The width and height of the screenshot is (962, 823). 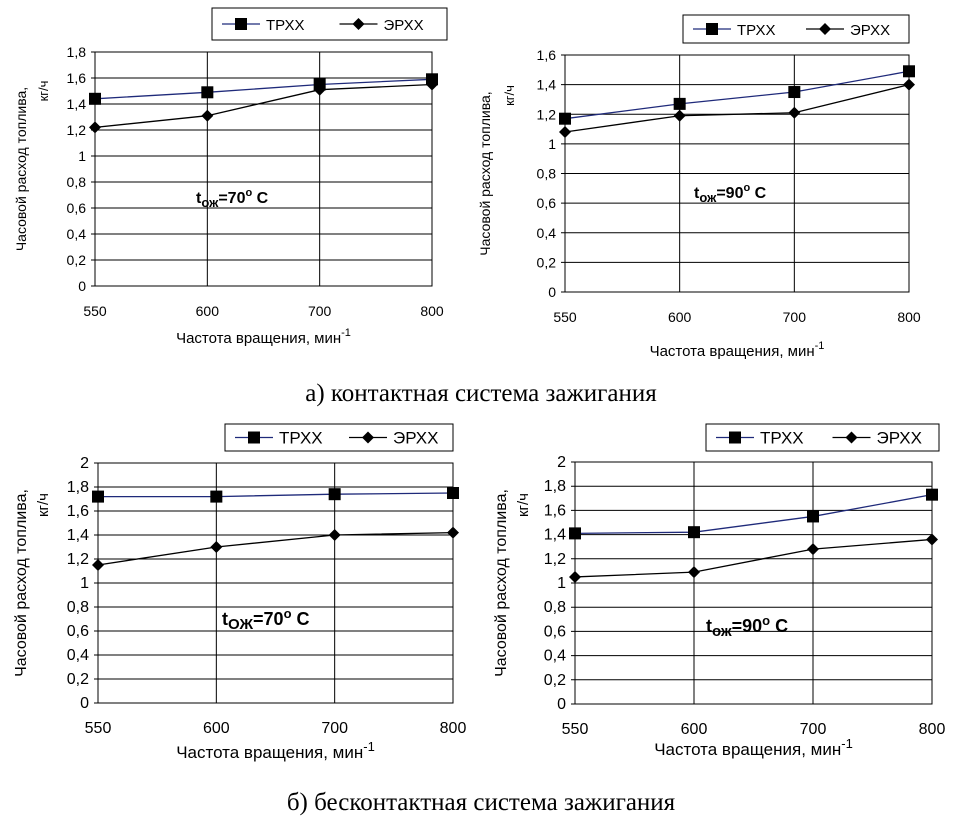 I want to click on annotation-main: =90, so click(x=729, y=193).